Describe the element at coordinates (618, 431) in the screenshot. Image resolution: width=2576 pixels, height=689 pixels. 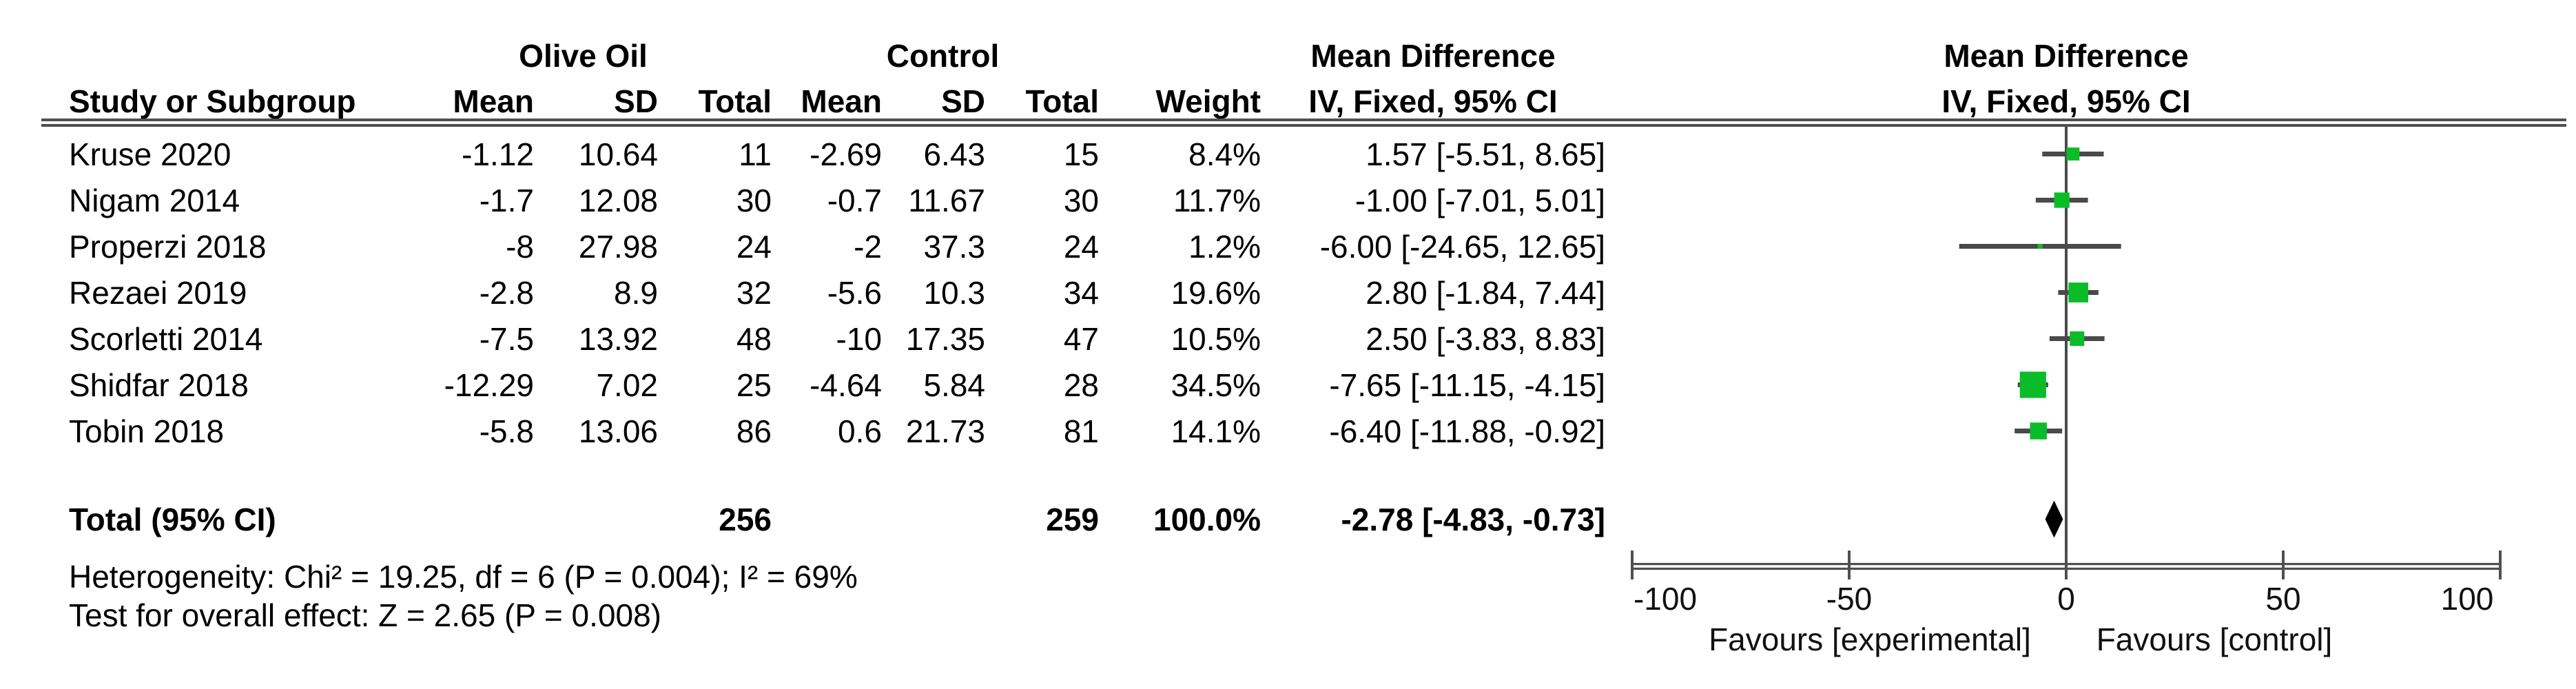
I see `sd-value: 13.06` at that location.